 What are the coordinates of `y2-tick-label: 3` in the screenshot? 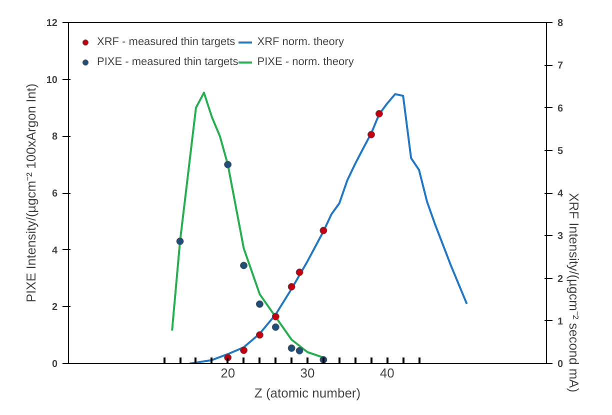 It's located at (561, 236).